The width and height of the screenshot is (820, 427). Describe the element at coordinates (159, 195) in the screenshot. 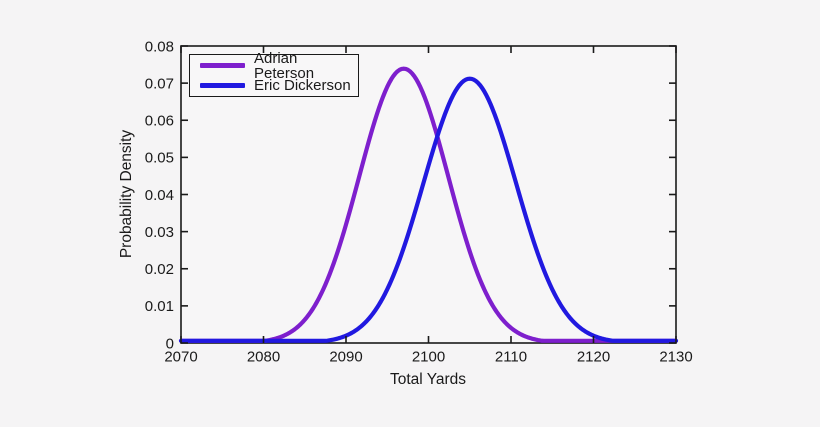

I see `y-tick-label: 0.04` at that location.